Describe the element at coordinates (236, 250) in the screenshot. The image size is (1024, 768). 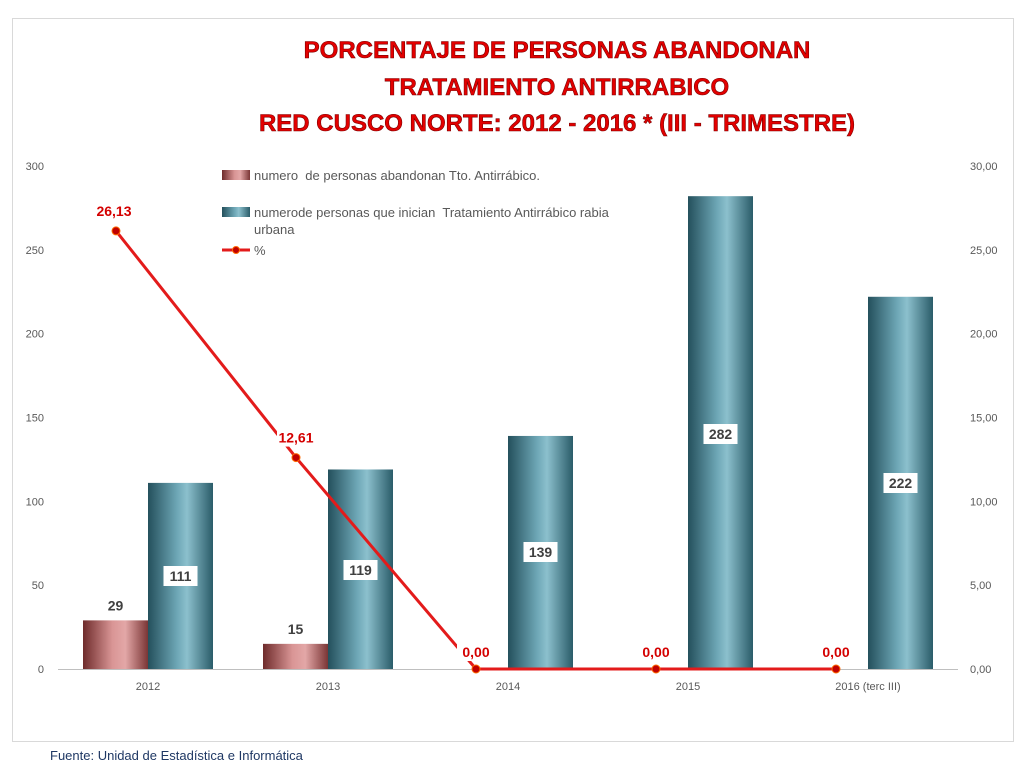
I see `legend-marker-porcentaje` at that location.